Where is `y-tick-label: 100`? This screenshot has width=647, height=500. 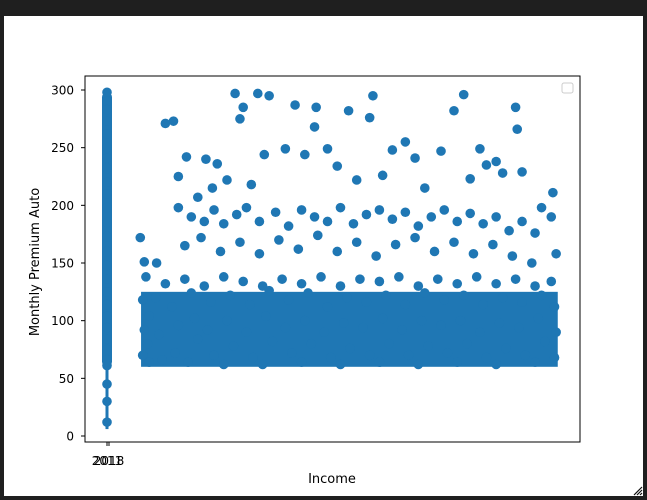
y-tick-label: 100 is located at coordinates (62, 321).